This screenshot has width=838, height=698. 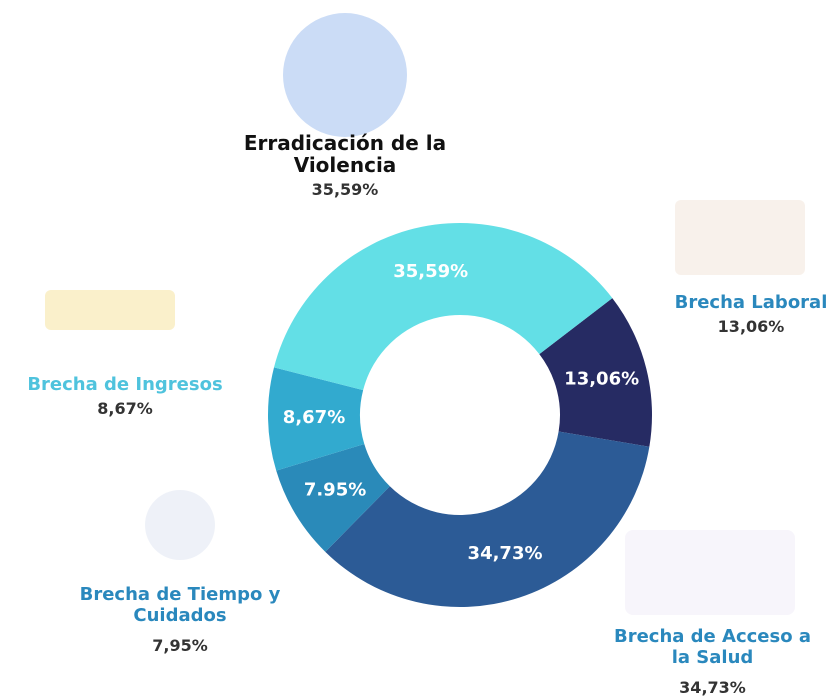 What do you see at coordinates (712, 687) in the screenshot?
I see `callout-value: 34,73%` at bounding box center [712, 687].